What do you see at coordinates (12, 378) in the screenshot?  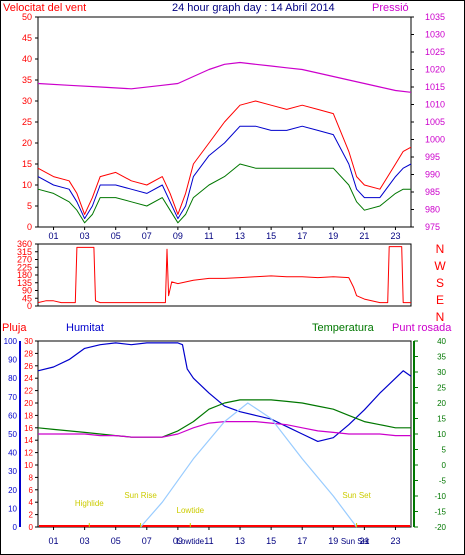 I see `humidity-tick-label: 80` at bounding box center [12, 378].